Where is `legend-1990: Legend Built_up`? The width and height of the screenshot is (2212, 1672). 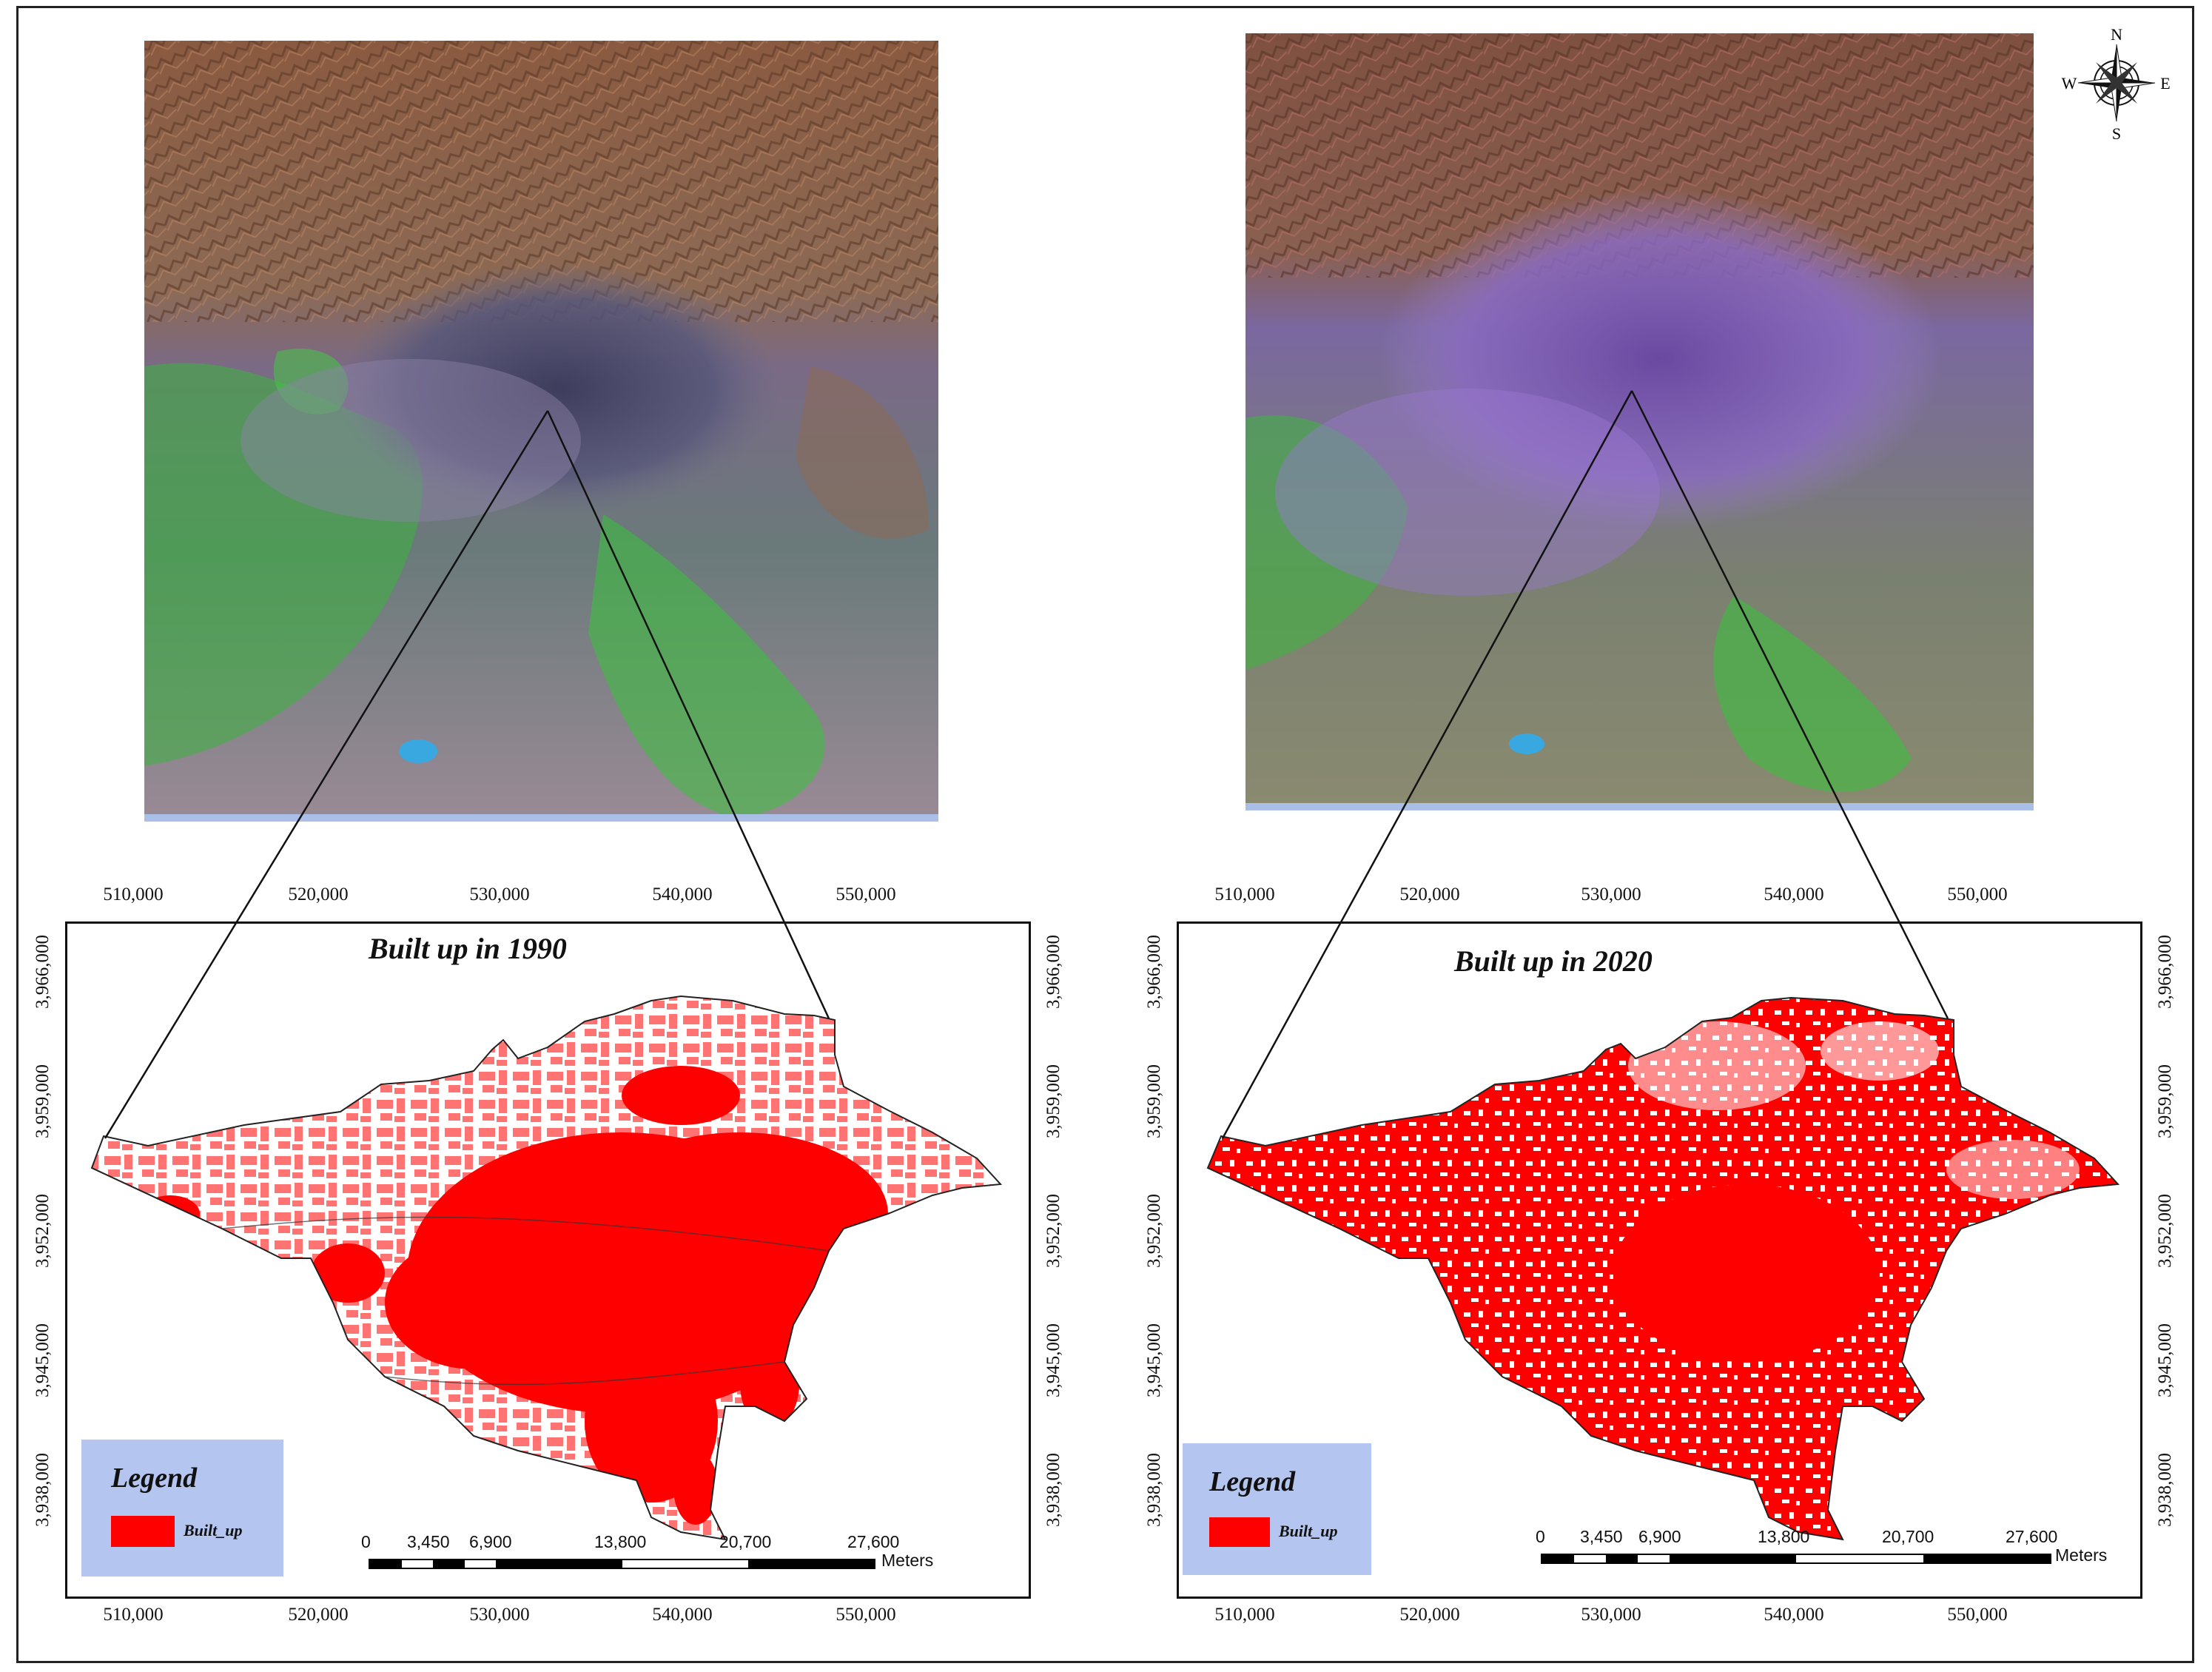
legend-1990: Legend Built_up is located at coordinates (182, 1508).